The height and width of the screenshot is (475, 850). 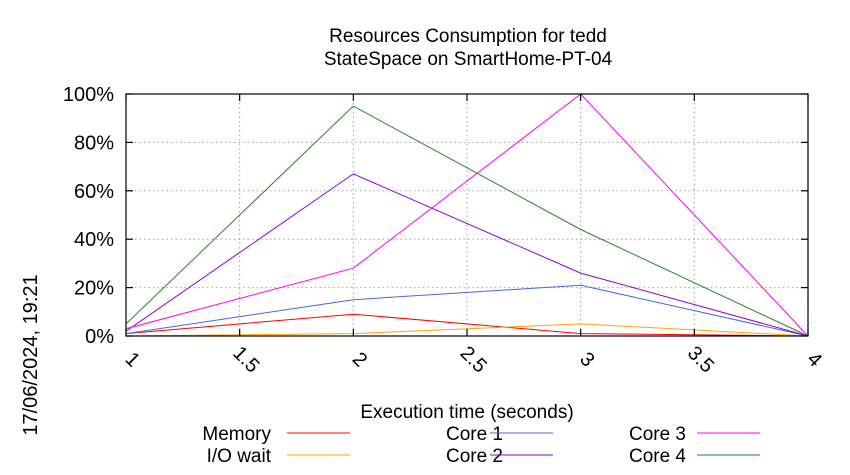 I want to click on y-tick-label: 40%, so click(x=94, y=240).